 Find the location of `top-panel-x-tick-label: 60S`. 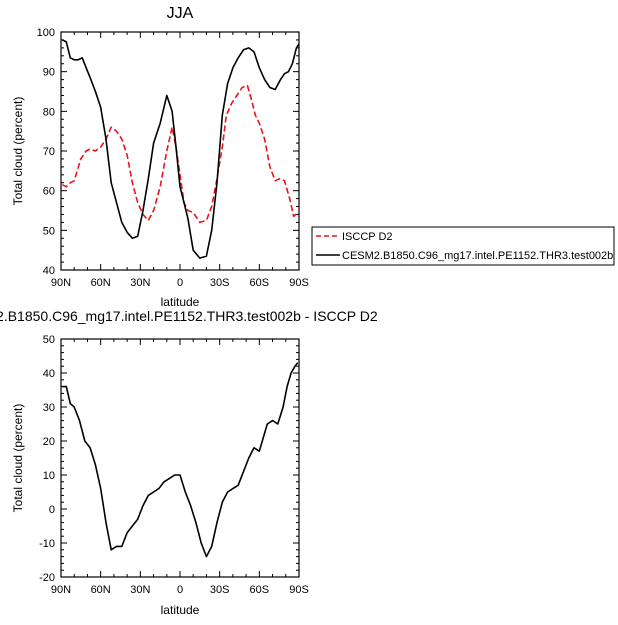

top-panel-x-tick-label: 60S is located at coordinates (260, 283).